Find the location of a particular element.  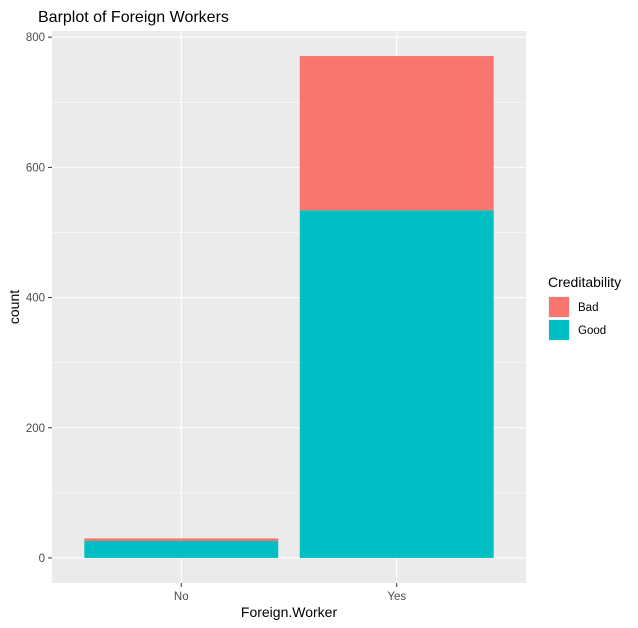

x-tick-label: Yes is located at coordinates (396, 597).